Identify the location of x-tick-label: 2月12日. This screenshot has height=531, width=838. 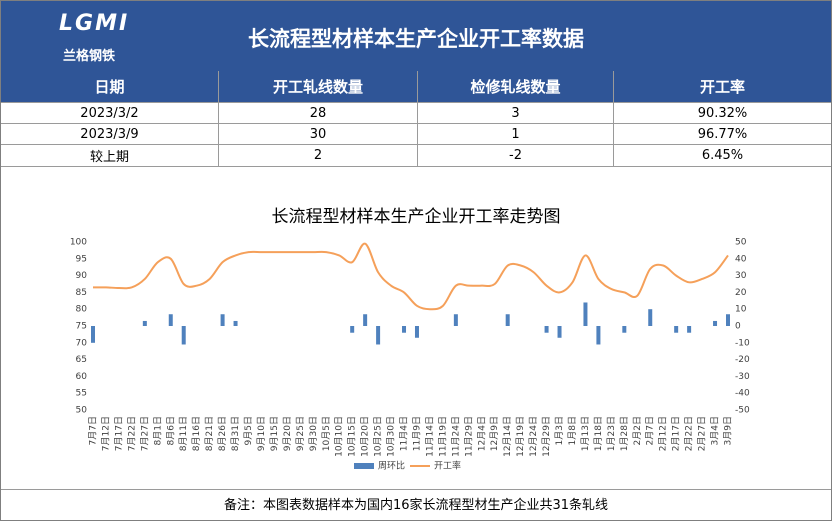
(663, 433).